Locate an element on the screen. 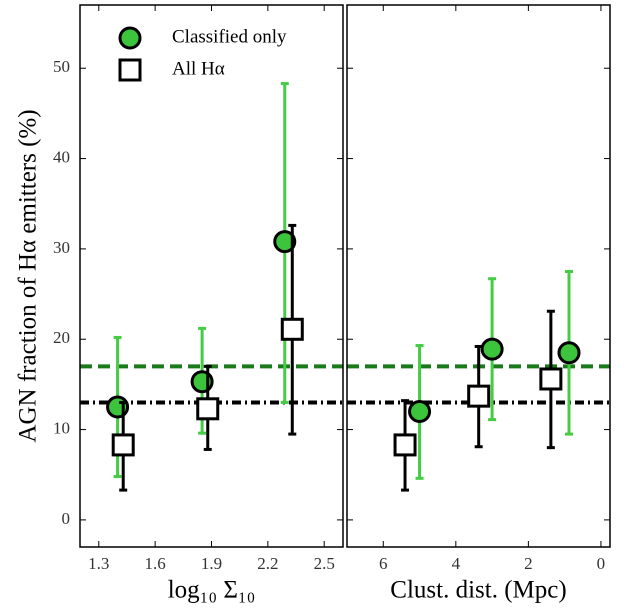 This screenshot has width=633, height=615. y-tick-label: 10 is located at coordinates (61, 427).